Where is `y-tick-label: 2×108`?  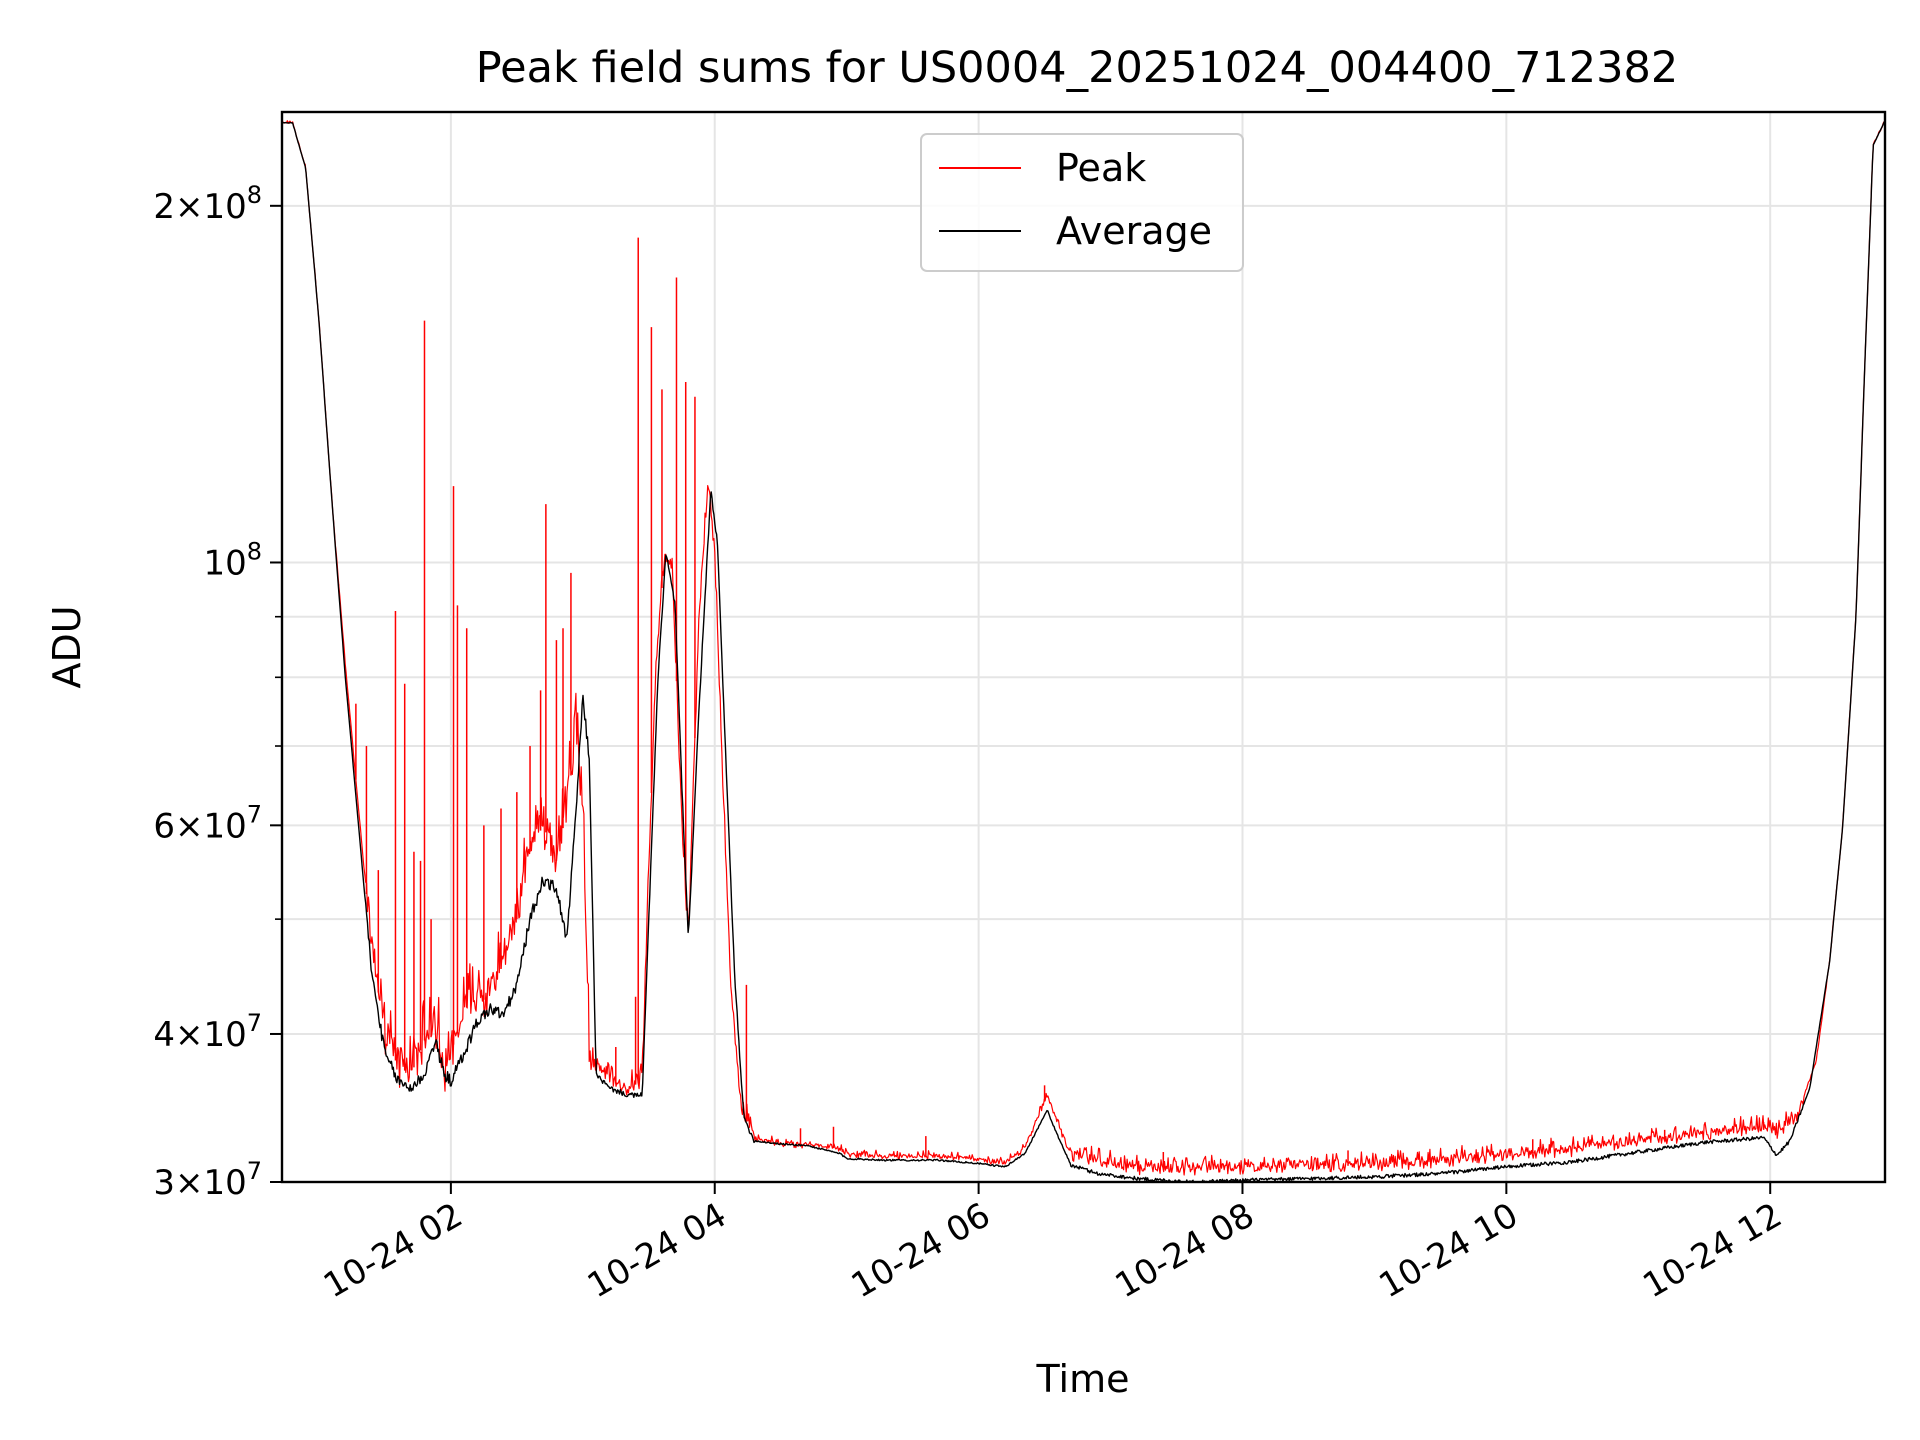 y-tick-label: 2×108 is located at coordinates (207, 204).